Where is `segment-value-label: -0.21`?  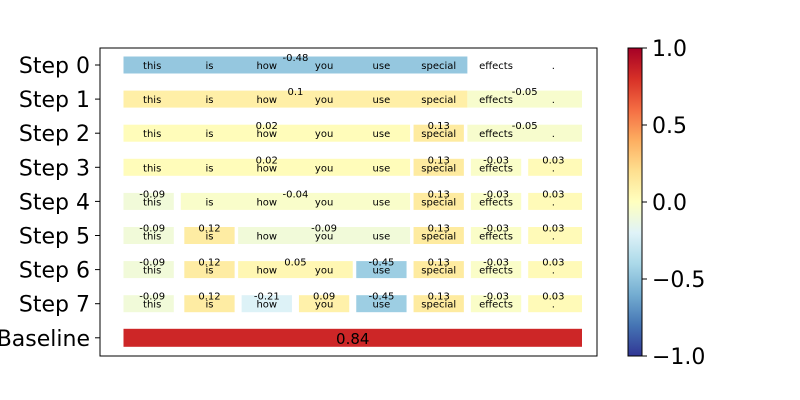
segment-value-label: -0.21 is located at coordinates (267, 297).